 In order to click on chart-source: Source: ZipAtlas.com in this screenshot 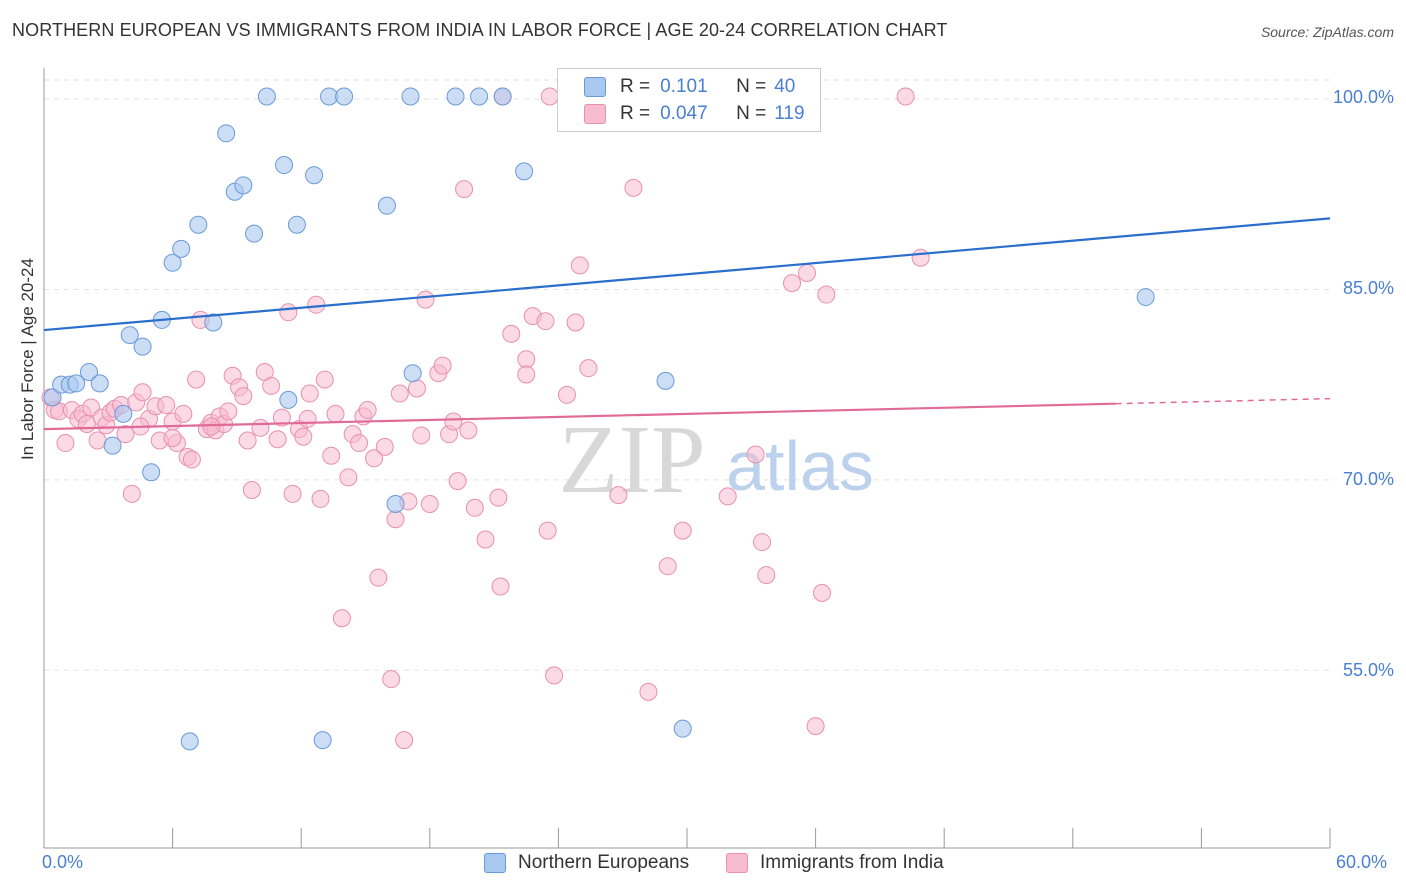, I will do `click(1327, 32)`.